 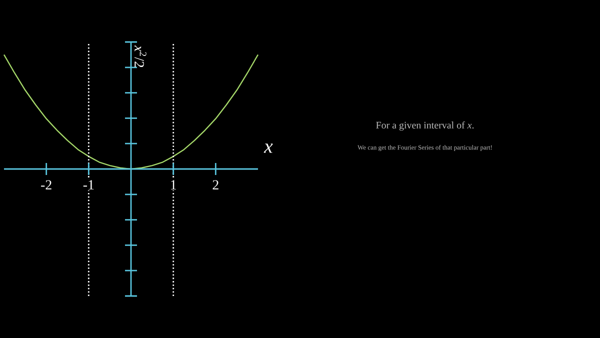 What do you see at coordinates (140, 56) in the screenshot?
I see `y-axis-title: x$^{2}$/2` at bounding box center [140, 56].